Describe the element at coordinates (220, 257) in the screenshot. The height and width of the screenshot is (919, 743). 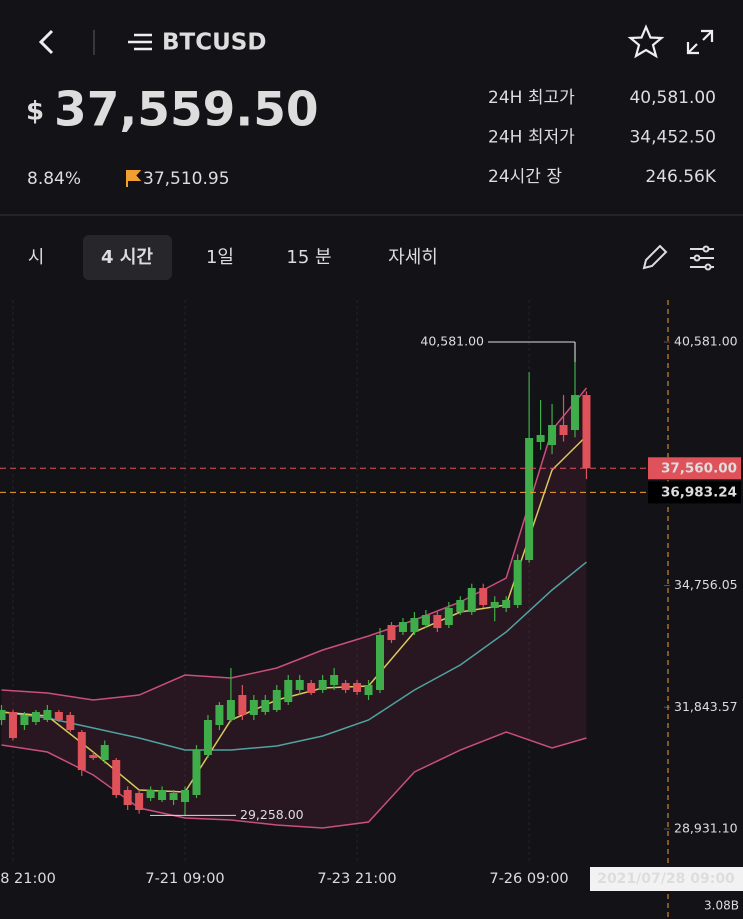
I see `tab: 1일` at that location.